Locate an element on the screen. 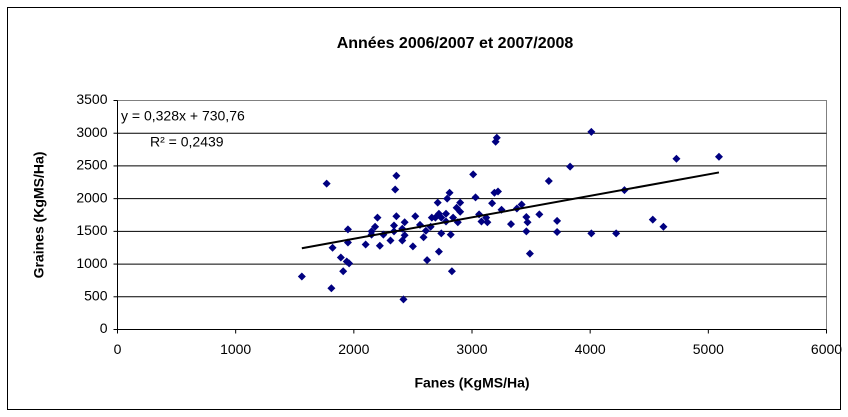 Image resolution: width=848 pixels, height=417 pixels. y-tick-label: 500 is located at coordinates (96, 295).